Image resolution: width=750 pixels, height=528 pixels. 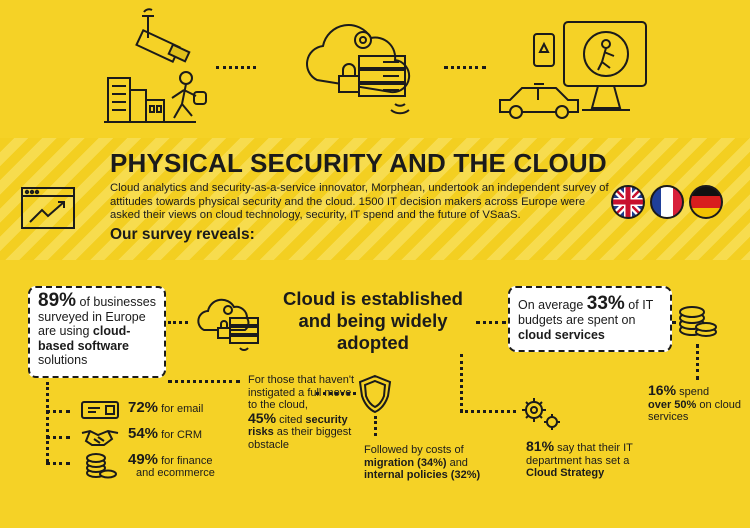 I want to click on finance-stat: 49% for finance and ecommerce, so click(x=171, y=465).